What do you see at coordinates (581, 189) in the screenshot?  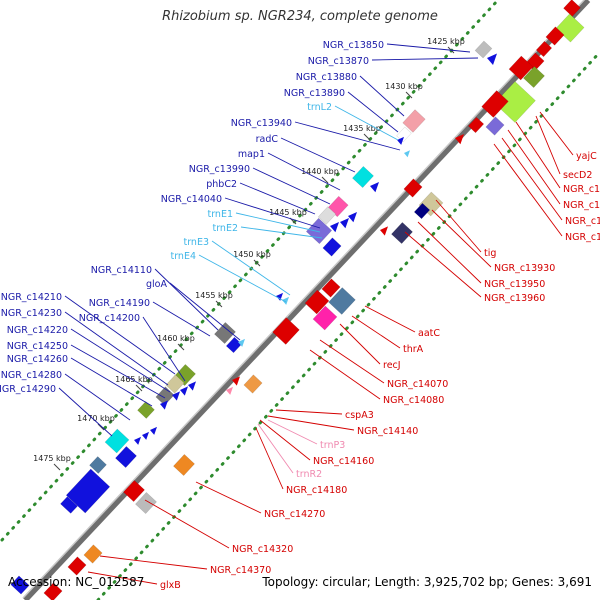 I see `gene-label-ngr_c13820: NGR_c13820` at bounding box center [581, 189].